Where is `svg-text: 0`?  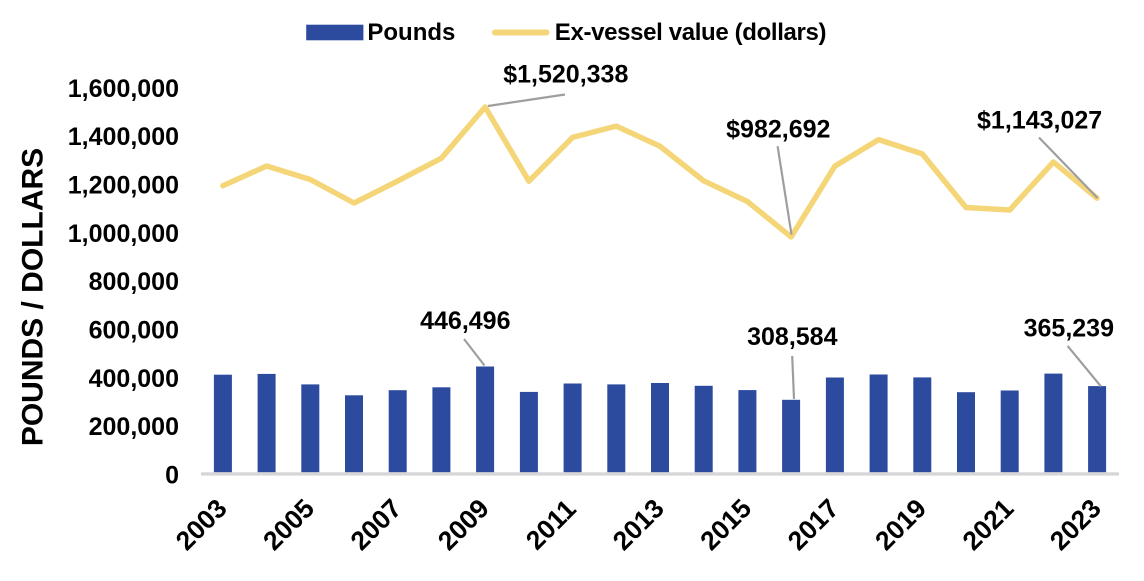 svg-text: 0 is located at coordinates (172, 476).